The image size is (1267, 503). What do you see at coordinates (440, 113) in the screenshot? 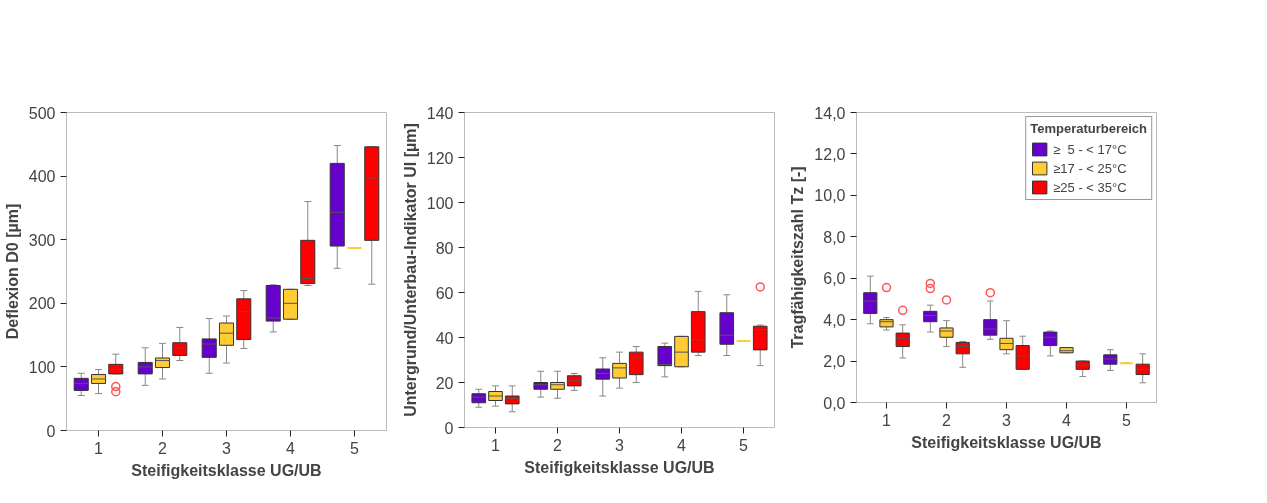
I see `y-tick-label: 140` at bounding box center [440, 113].